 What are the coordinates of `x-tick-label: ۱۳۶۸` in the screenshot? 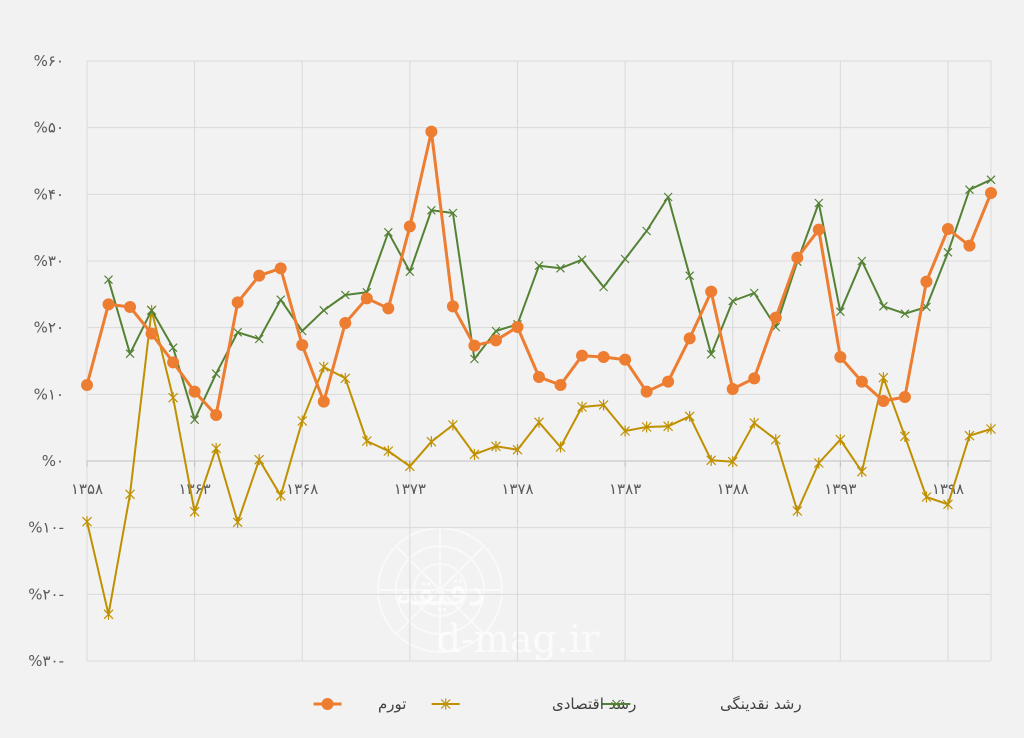 It's located at (302, 489).